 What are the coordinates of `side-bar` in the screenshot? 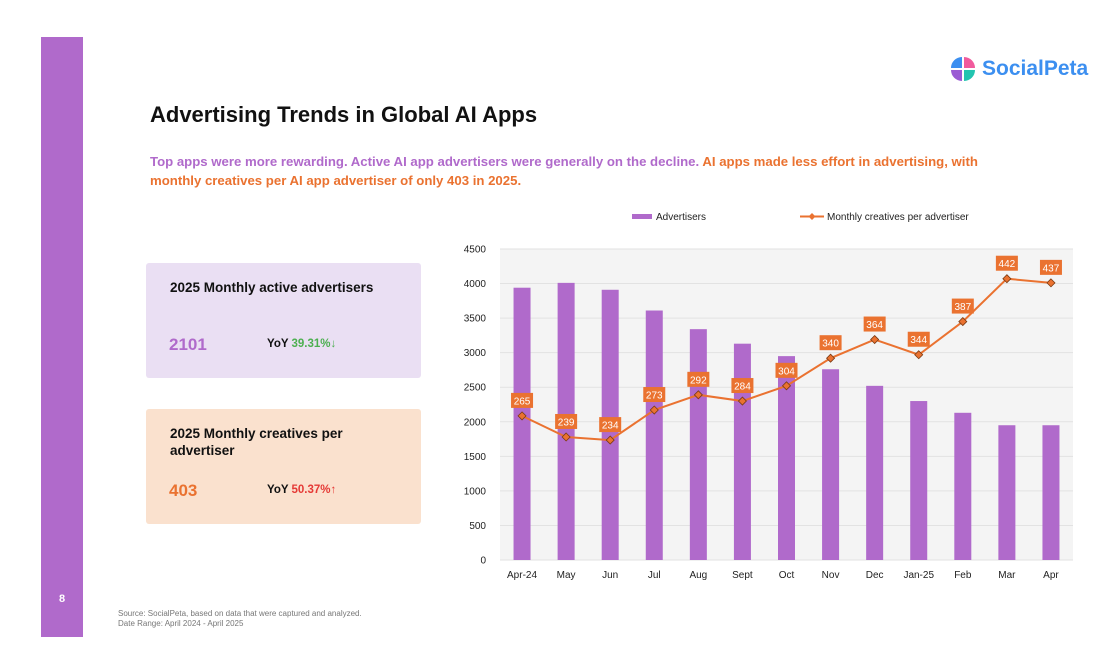 It's located at (62, 337).